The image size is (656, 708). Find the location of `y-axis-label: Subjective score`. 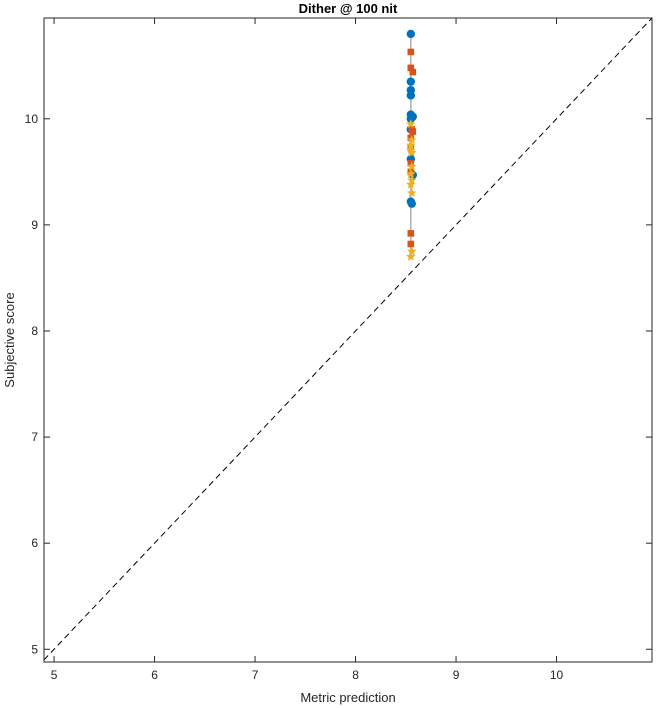

y-axis-label: Subjective score is located at coordinates (9, 339).